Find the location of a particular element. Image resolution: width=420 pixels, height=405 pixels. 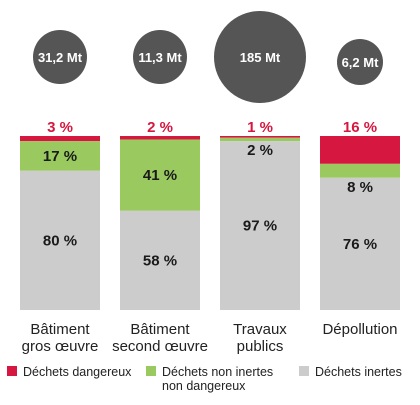

legend-label: non dangereux is located at coordinates (204, 386).